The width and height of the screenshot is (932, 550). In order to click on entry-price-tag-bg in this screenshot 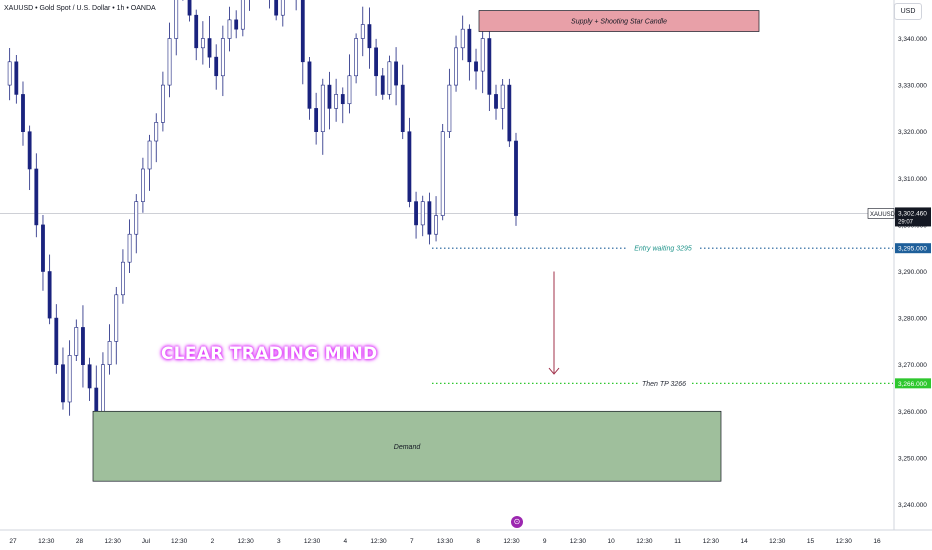, I will do `click(913, 248)`.